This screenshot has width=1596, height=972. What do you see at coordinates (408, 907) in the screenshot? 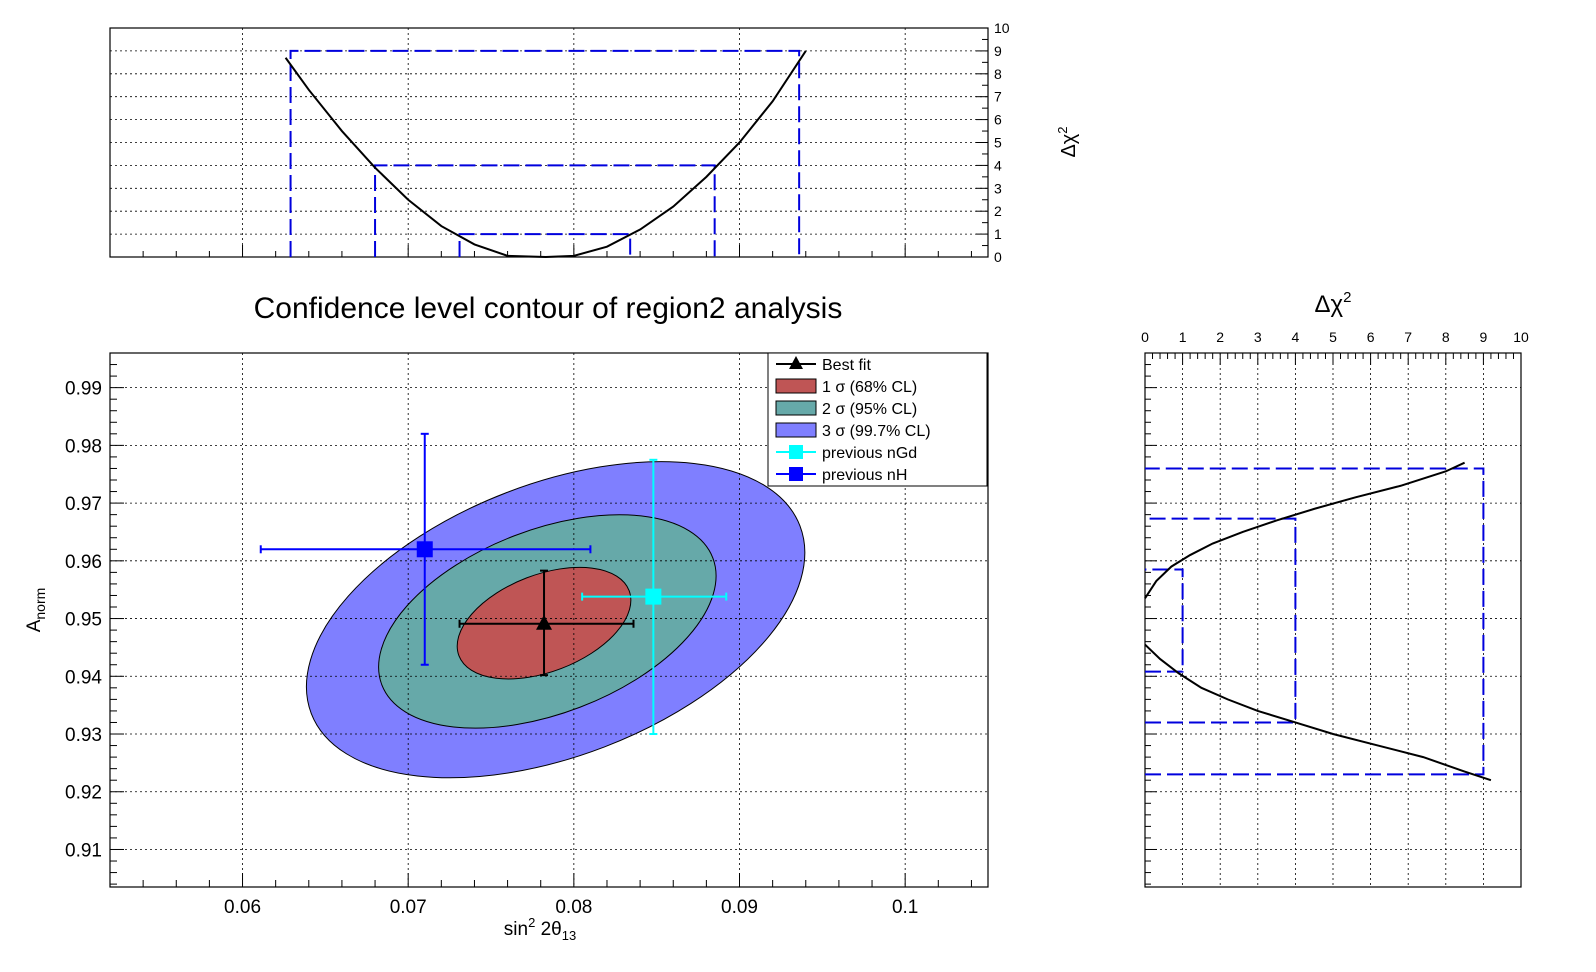
I see `x-tick-label: 0.07` at bounding box center [408, 907].